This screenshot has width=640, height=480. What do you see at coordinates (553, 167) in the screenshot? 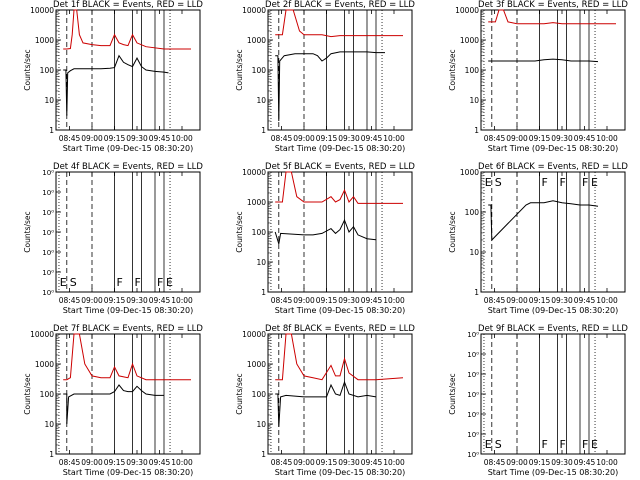
I see `panel-title: Det 6f BLACK = Events, RED = LLD` at bounding box center [553, 167].